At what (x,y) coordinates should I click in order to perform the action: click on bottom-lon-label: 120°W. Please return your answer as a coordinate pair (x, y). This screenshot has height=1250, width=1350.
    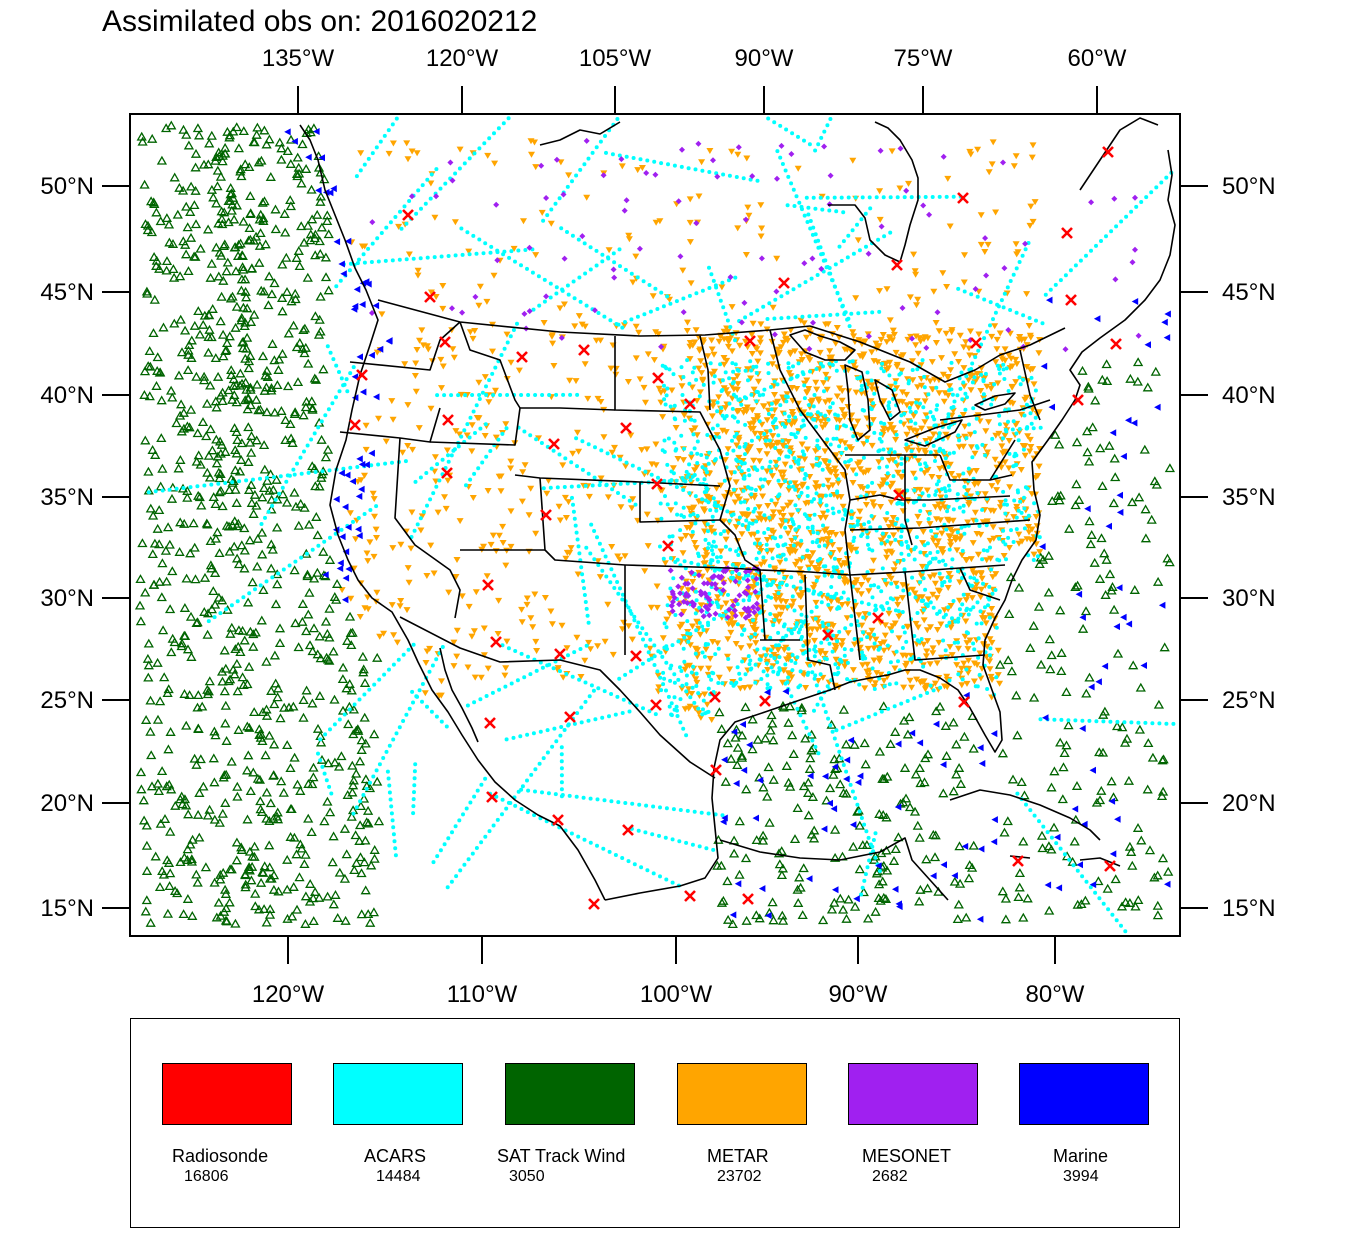
    Looking at the image, I should click on (288, 994).